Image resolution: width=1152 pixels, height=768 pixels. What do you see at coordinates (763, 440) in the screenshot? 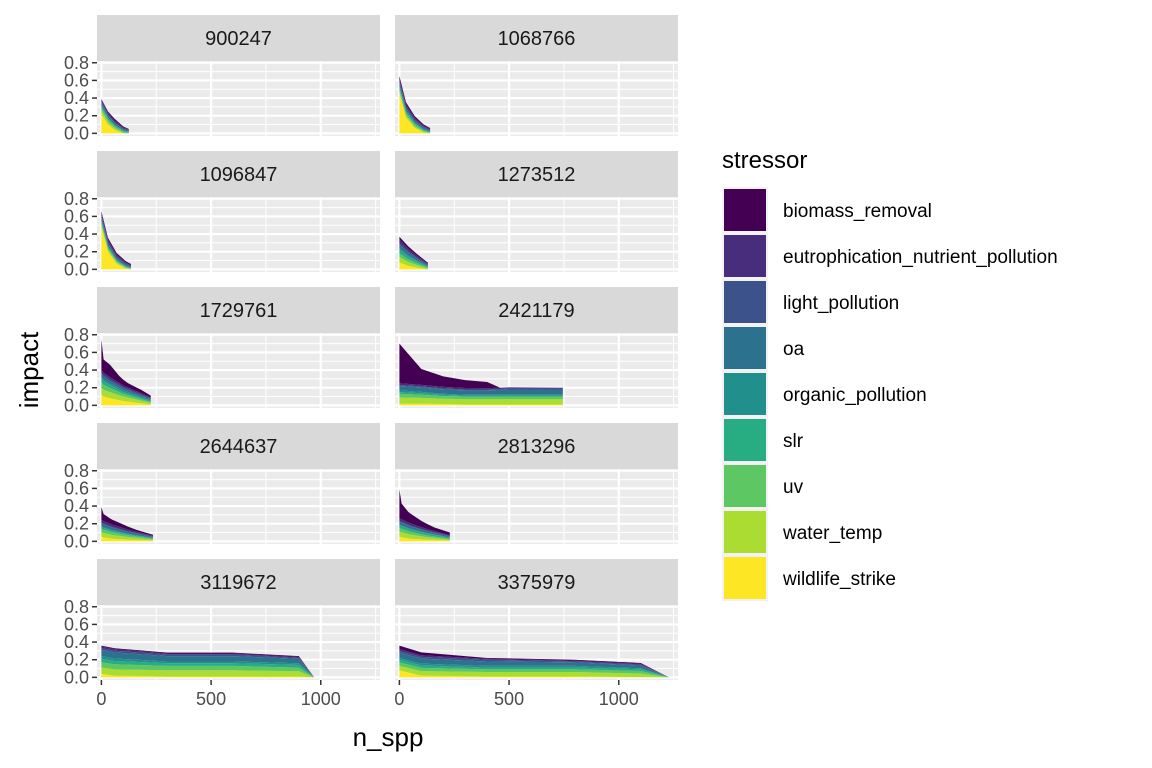
I see `legend-item-slr: slr` at bounding box center [763, 440].